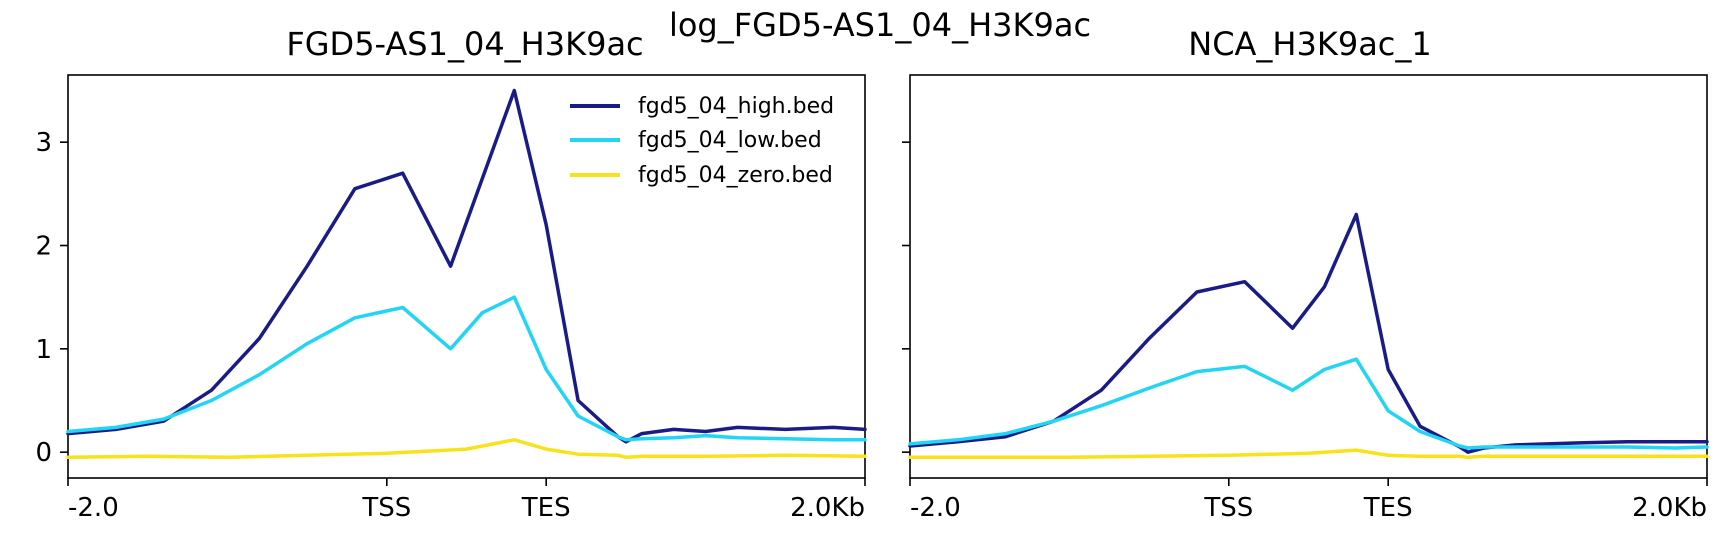 Image resolution: width=1732 pixels, height=551 pixels. Describe the element at coordinates (43, 247) in the screenshot. I see `y-tick-label: 2` at that location.